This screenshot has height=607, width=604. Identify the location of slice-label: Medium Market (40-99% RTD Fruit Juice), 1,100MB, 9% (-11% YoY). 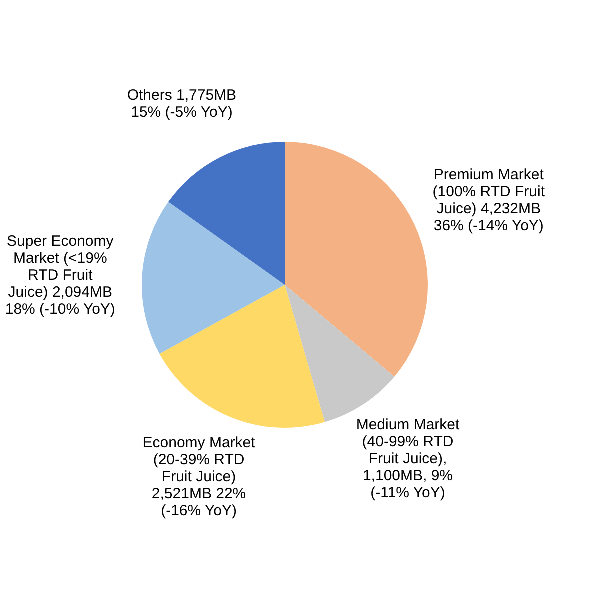
(408, 459).